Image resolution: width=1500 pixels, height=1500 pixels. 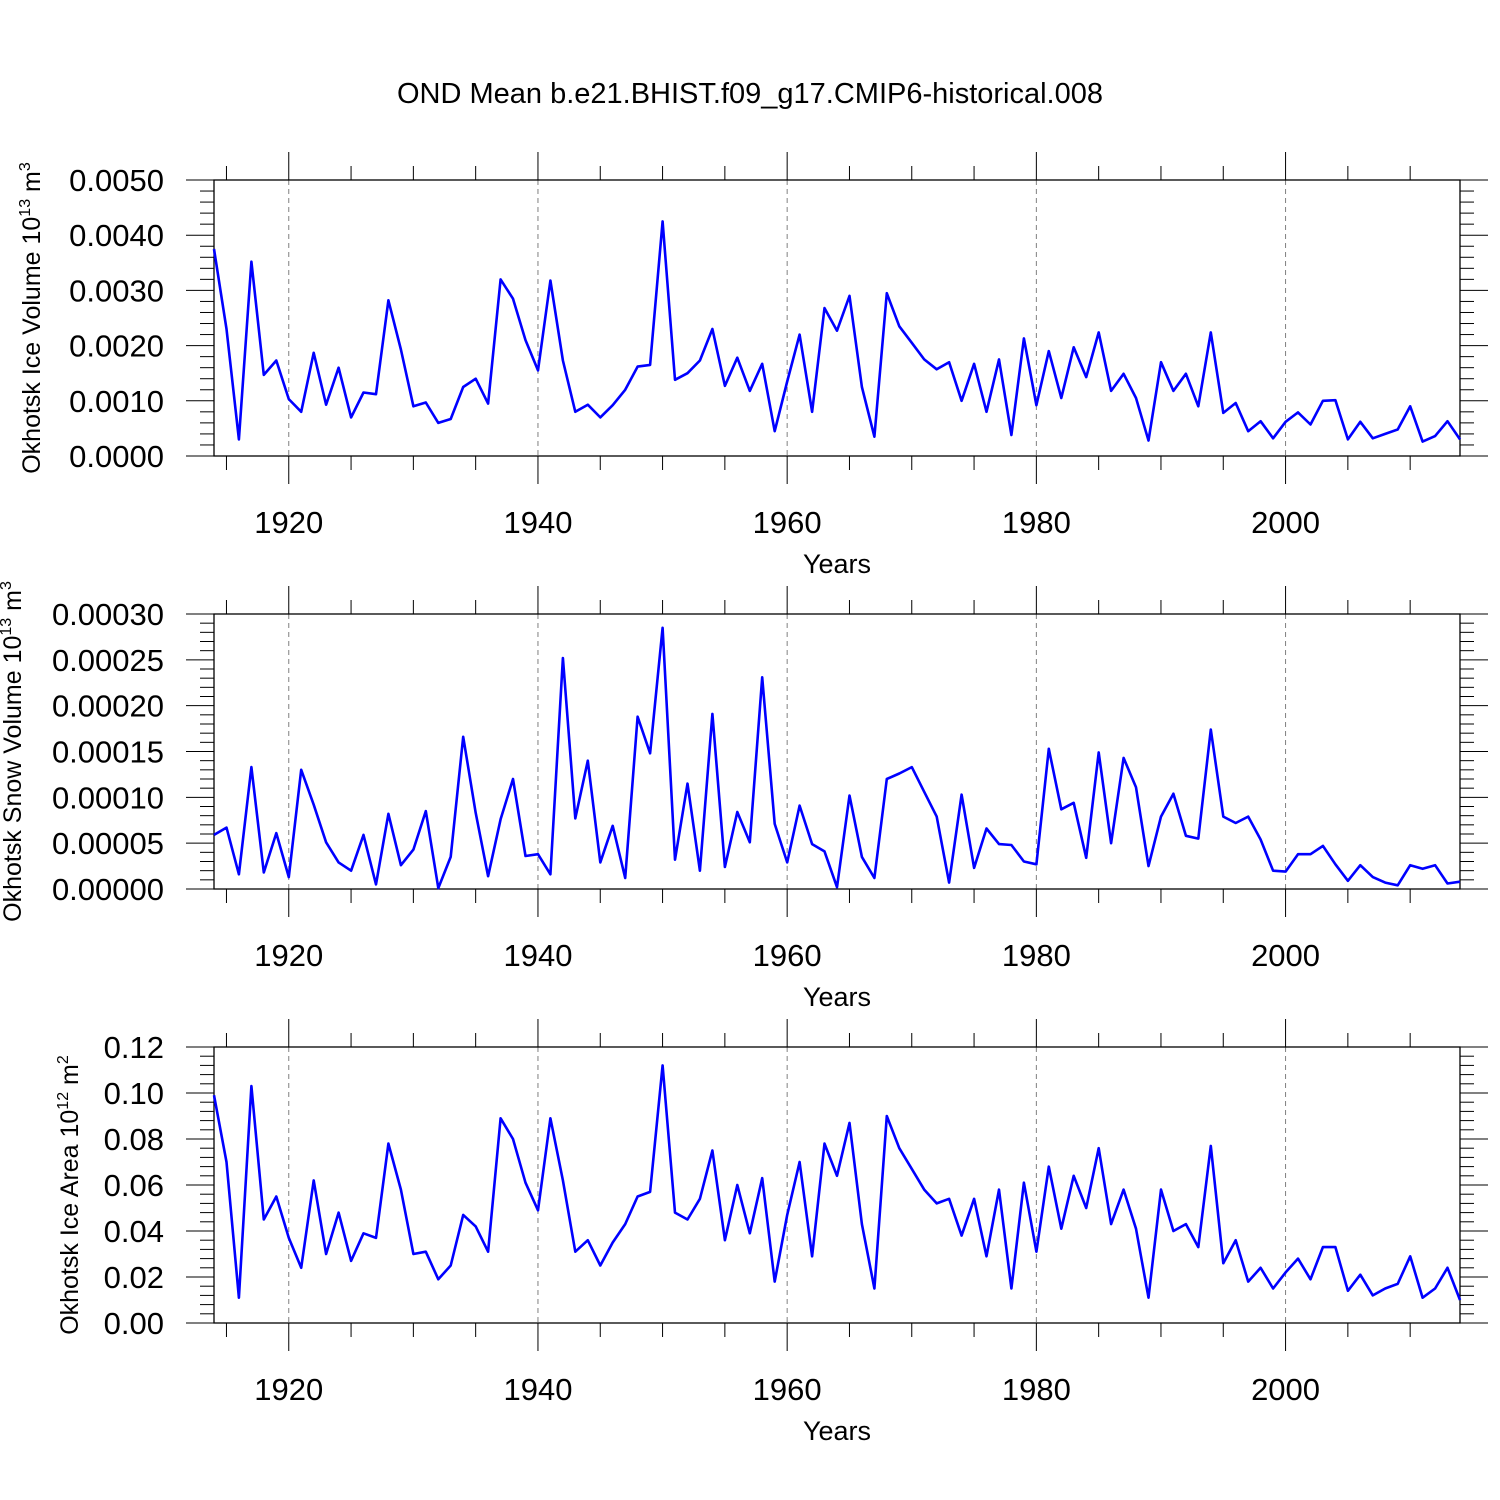 What do you see at coordinates (108, 660) in the screenshot?
I see `y-tick-label: 0.00025` at bounding box center [108, 660].